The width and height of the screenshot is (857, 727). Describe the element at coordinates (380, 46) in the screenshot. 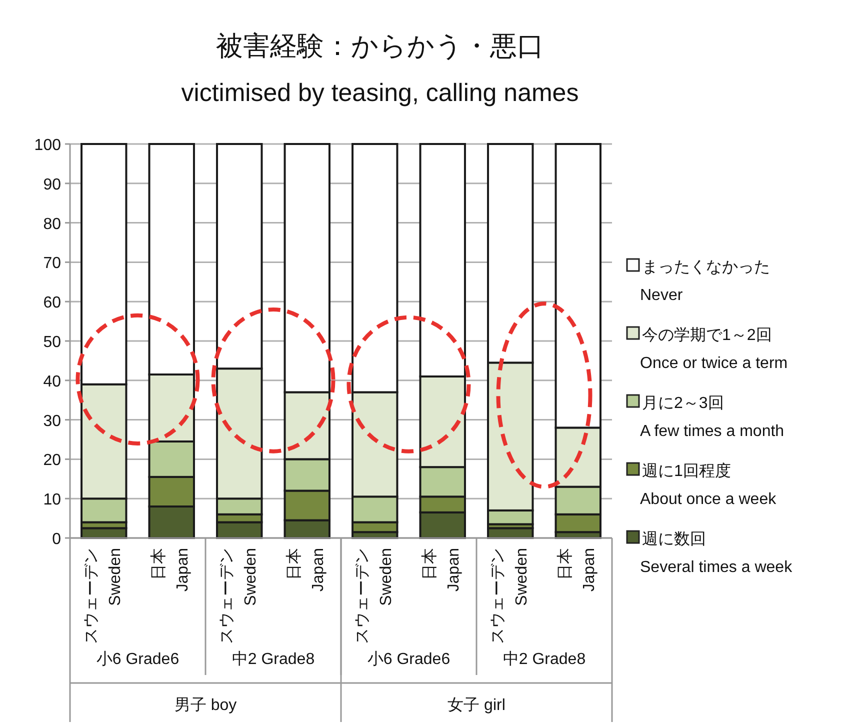

I see `chart-title: 被害経験：からかう・悪口` at that location.